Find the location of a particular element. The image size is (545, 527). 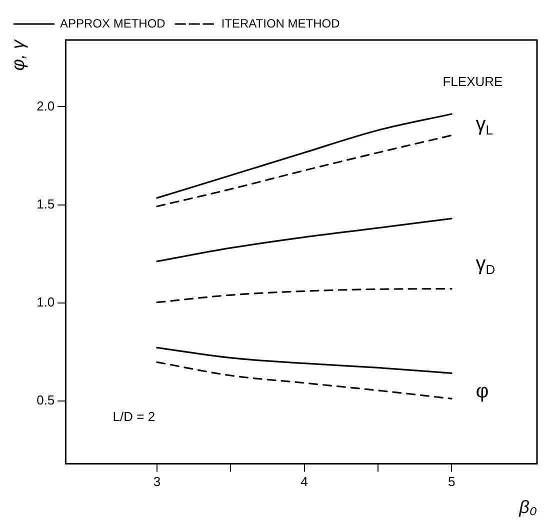

legend-label: ITERATION METHOD is located at coordinates (280, 23).